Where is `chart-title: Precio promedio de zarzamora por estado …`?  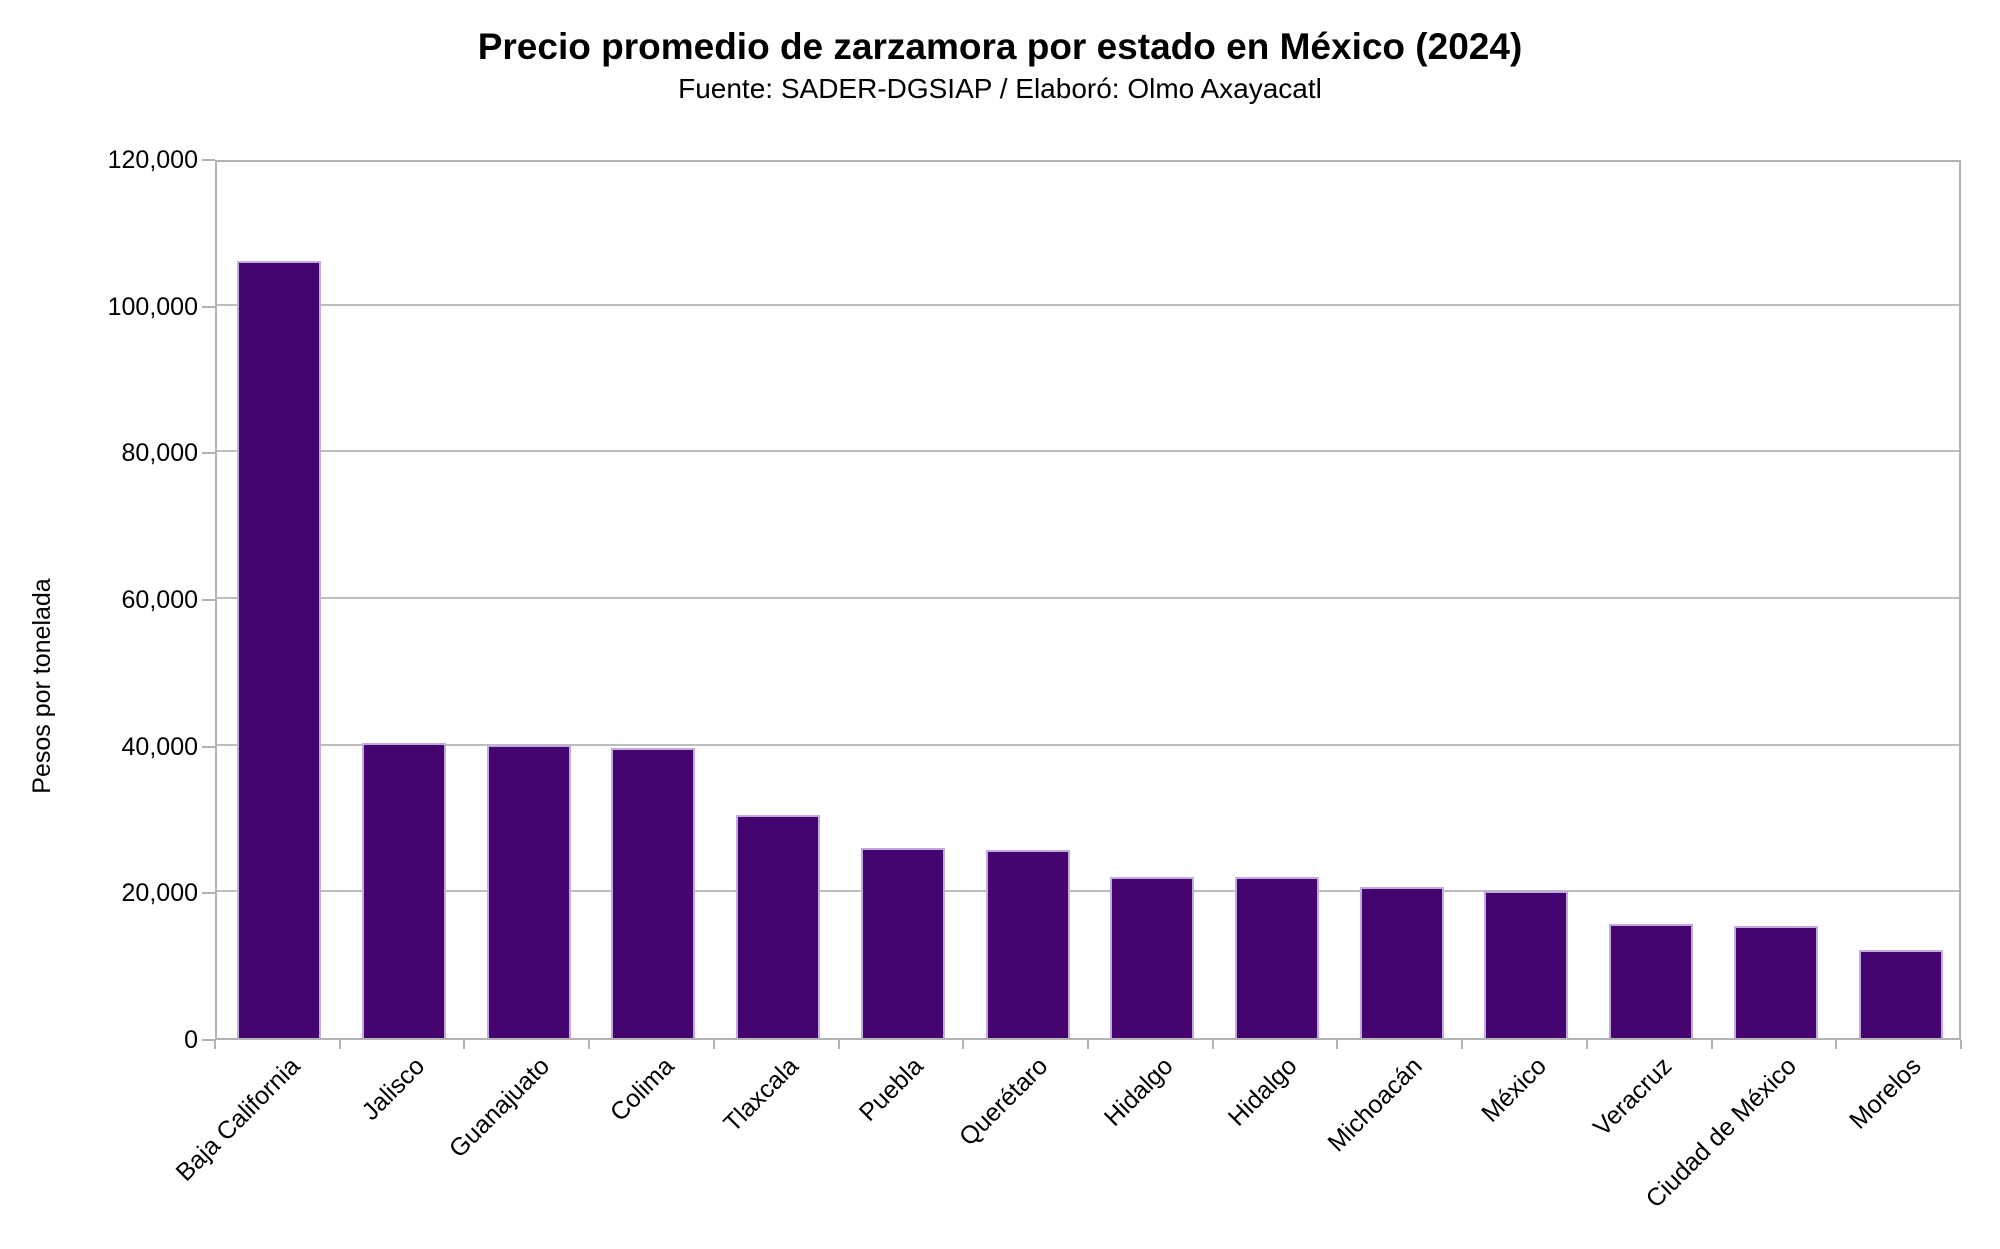
chart-title: Precio promedio de zarzamora por estado … is located at coordinates (1000, 46).